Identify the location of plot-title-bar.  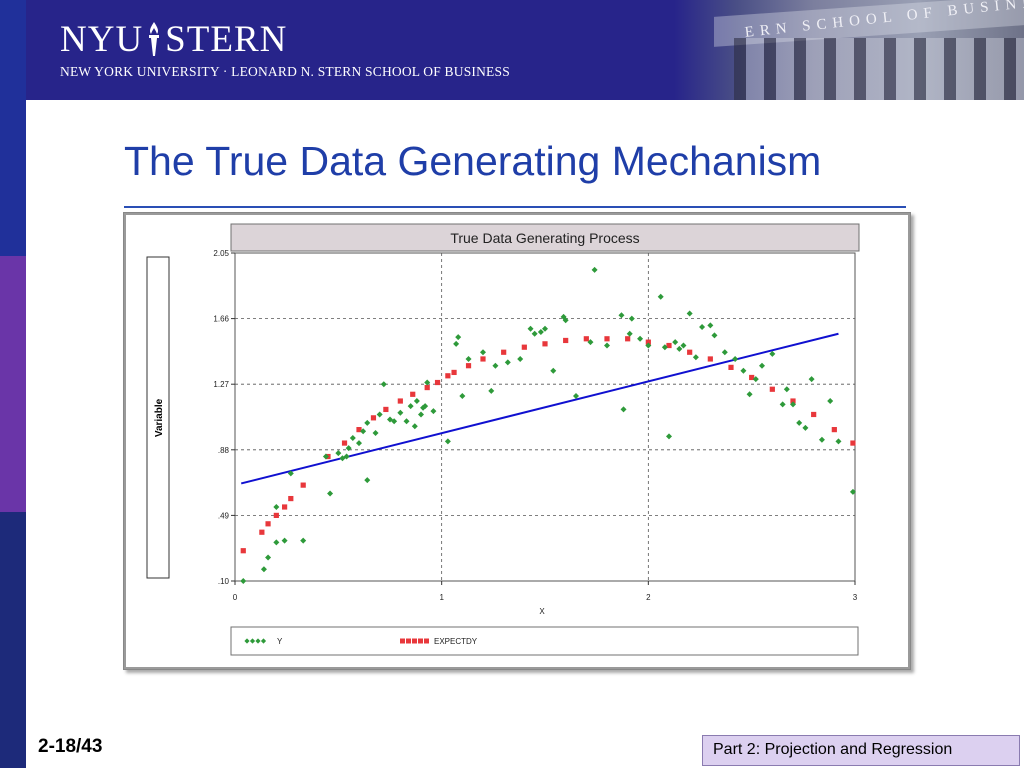
(545, 237).